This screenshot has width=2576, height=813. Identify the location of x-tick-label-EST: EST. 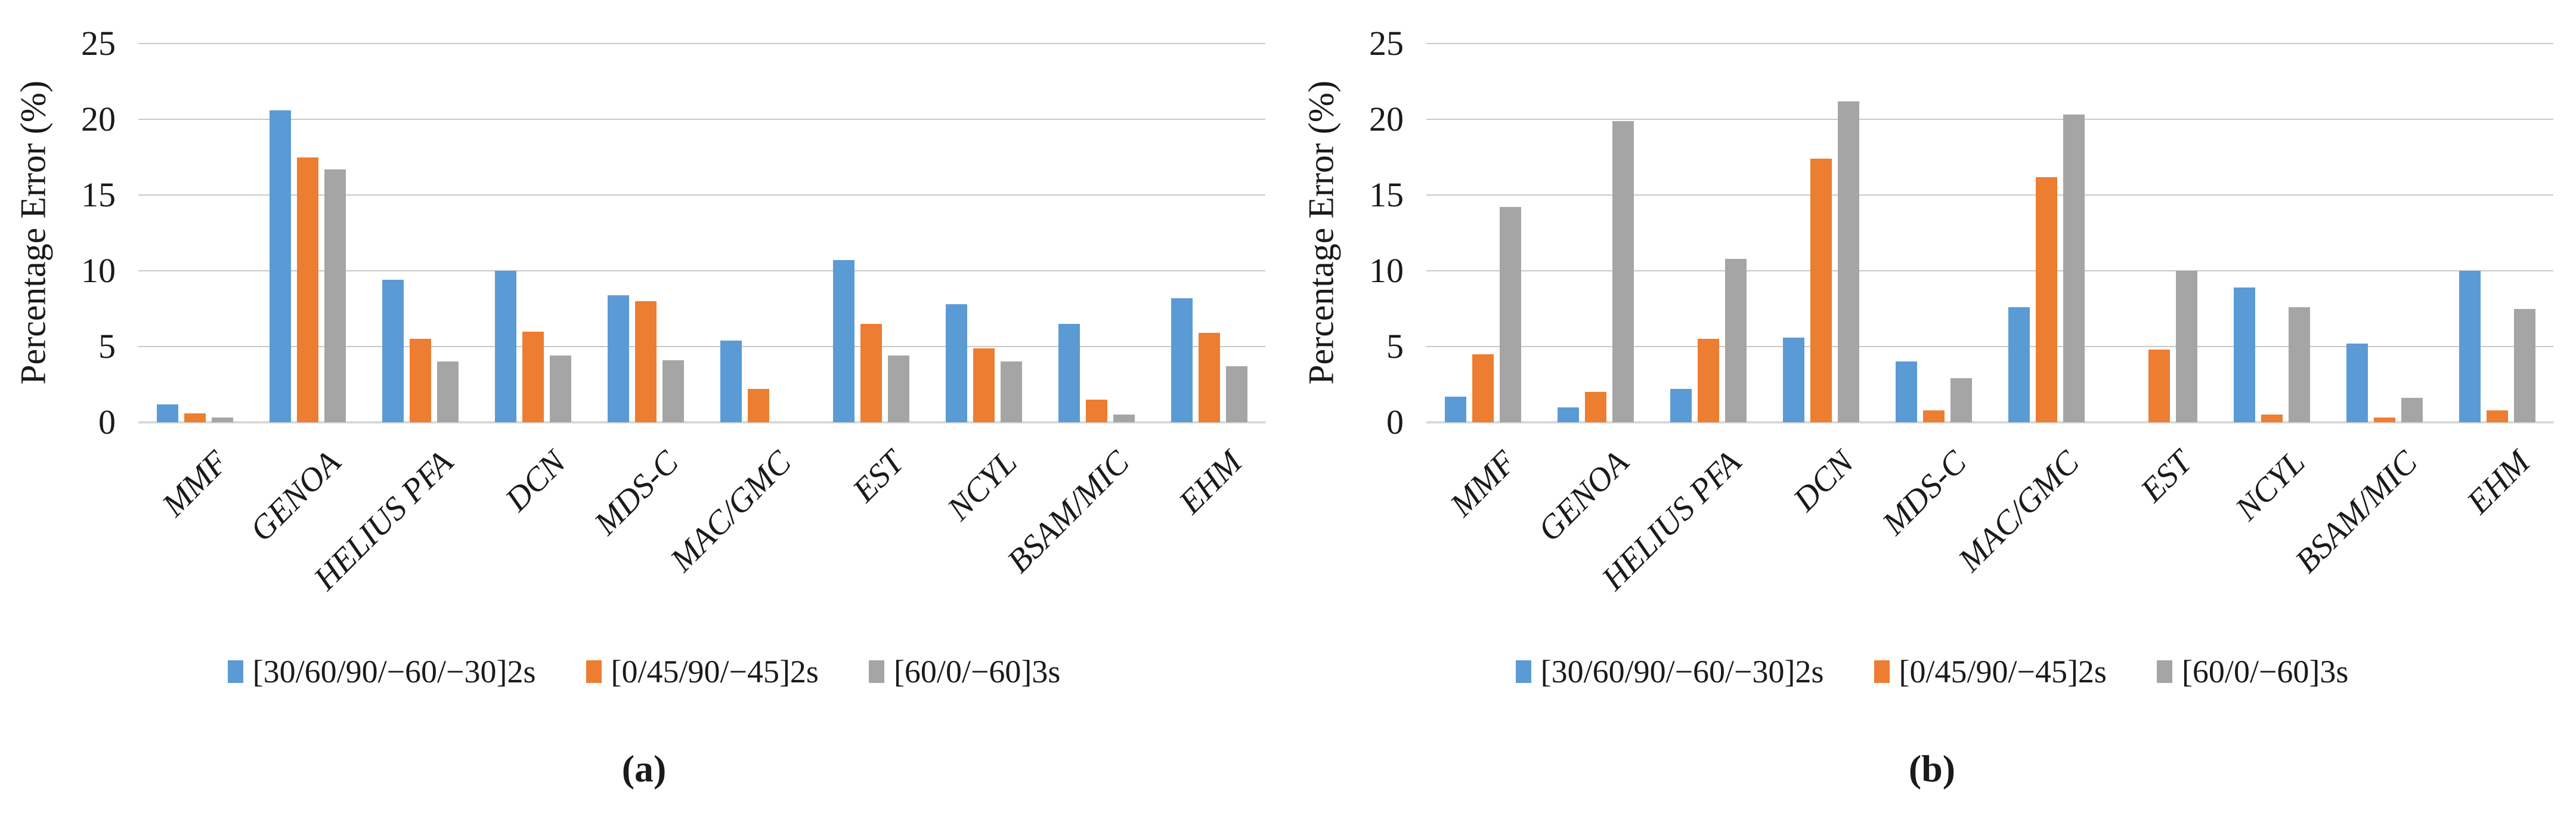
(879, 476).